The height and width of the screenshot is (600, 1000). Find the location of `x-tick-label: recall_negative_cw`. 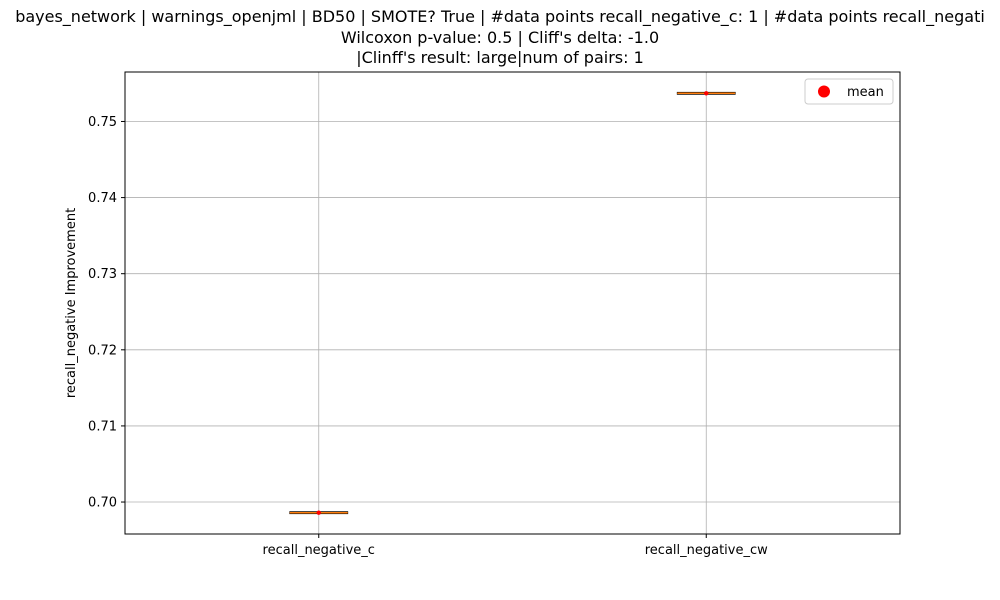

x-tick-label: recall_negative_cw is located at coordinates (706, 550).